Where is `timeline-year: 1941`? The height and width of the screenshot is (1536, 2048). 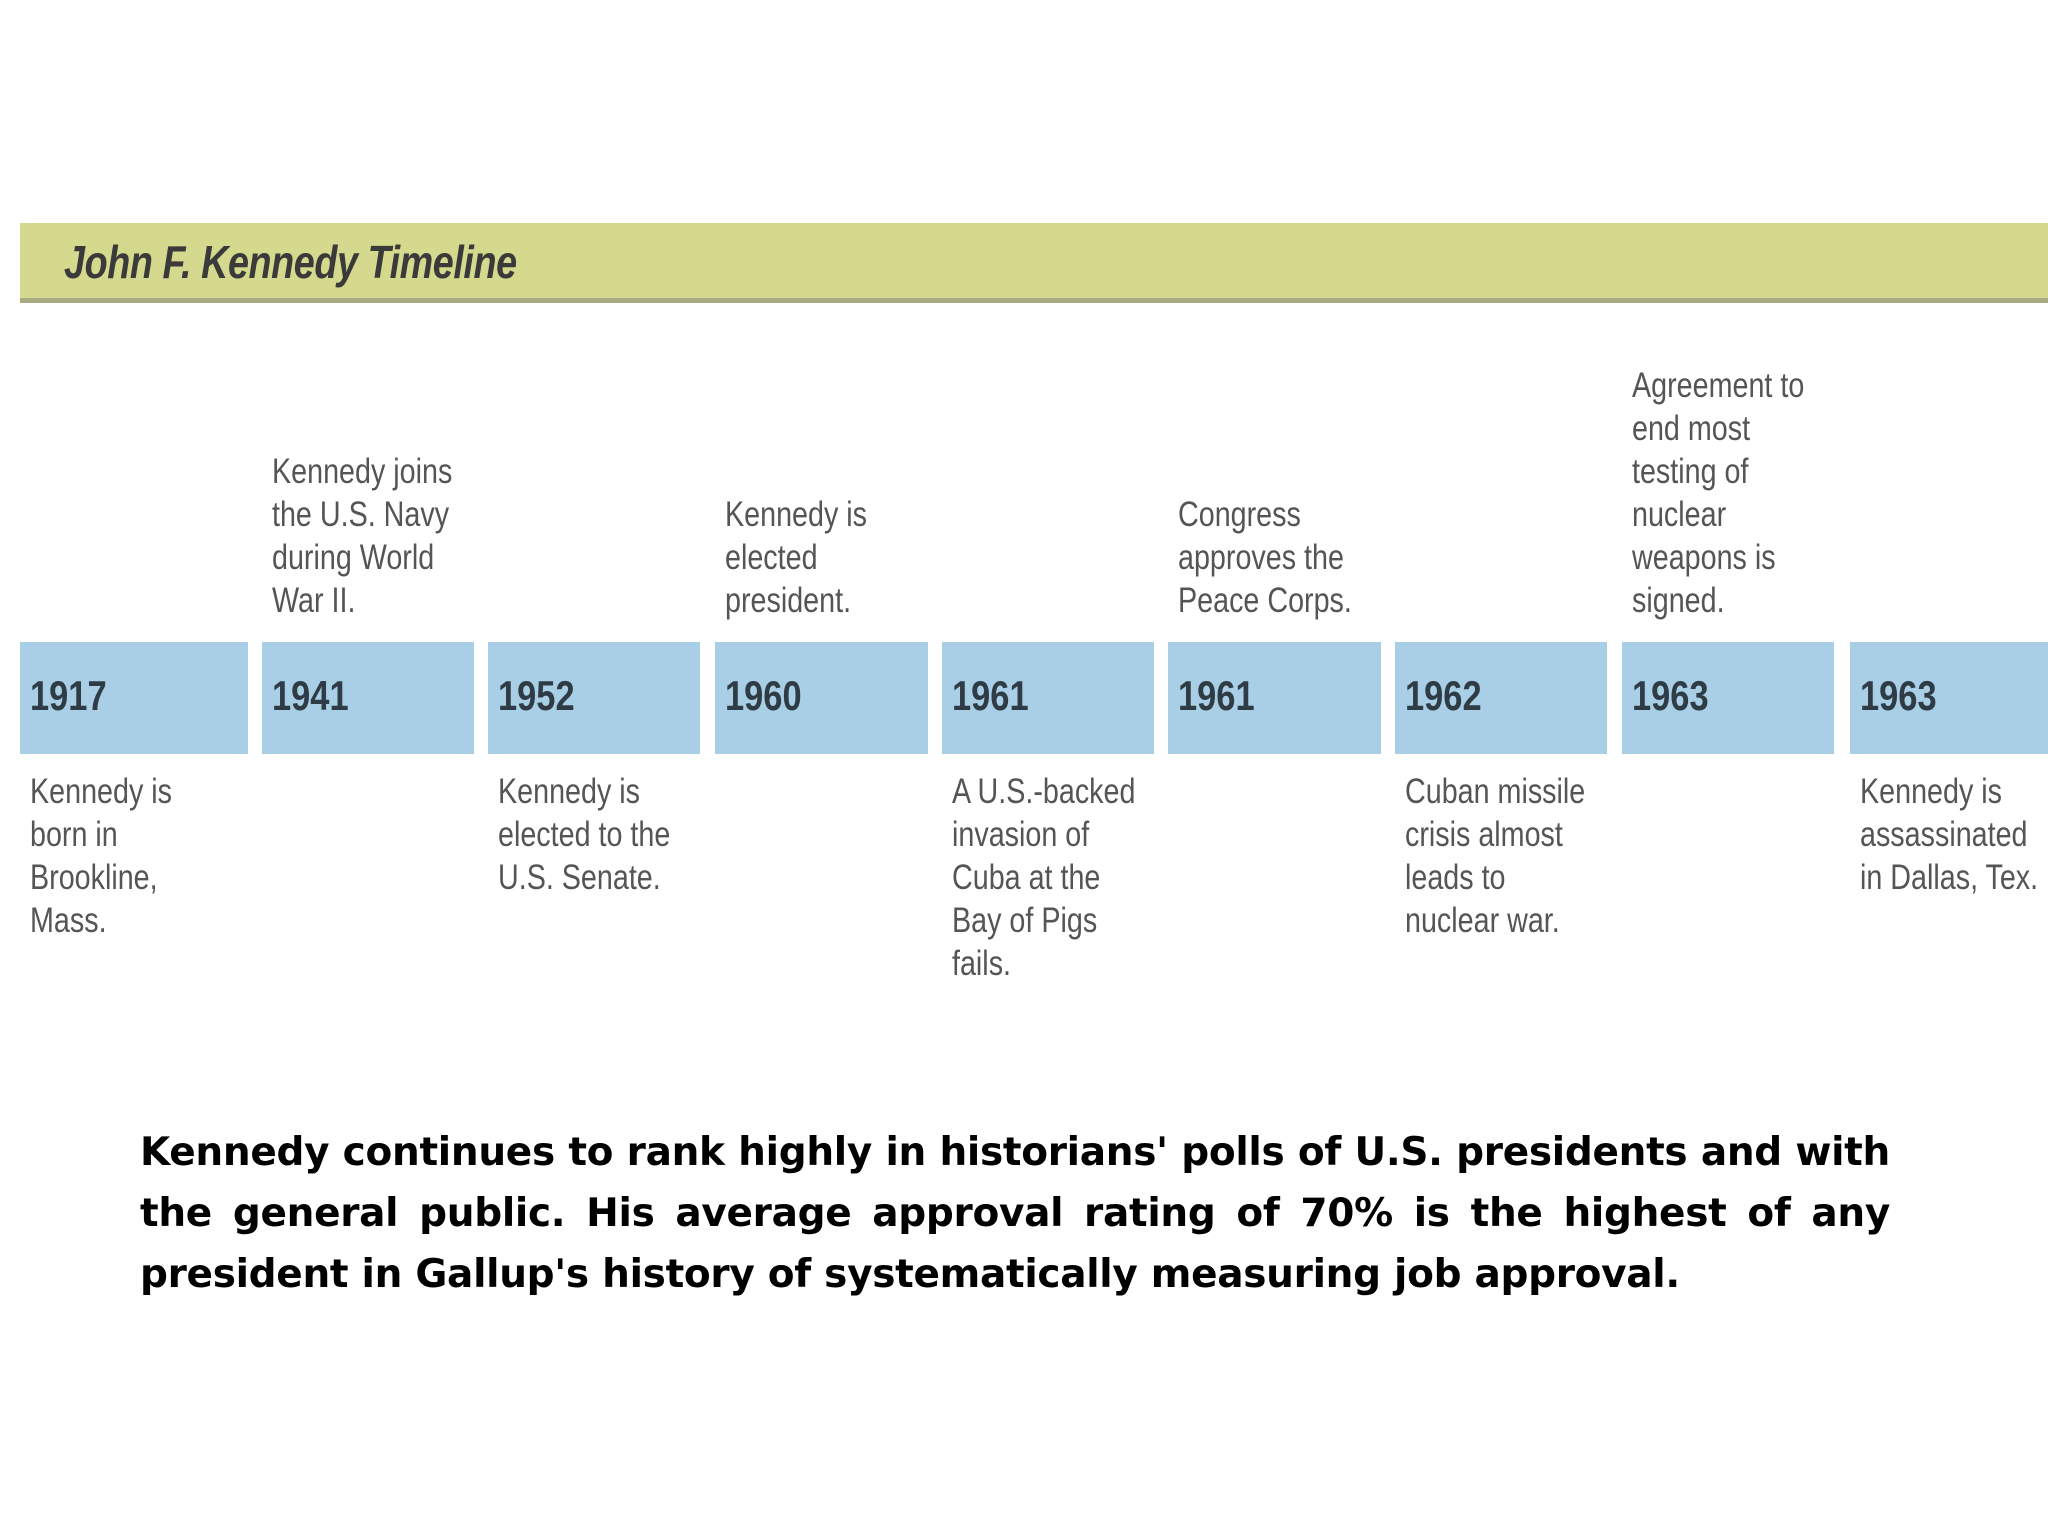 timeline-year: 1941 is located at coordinates (310, 695).